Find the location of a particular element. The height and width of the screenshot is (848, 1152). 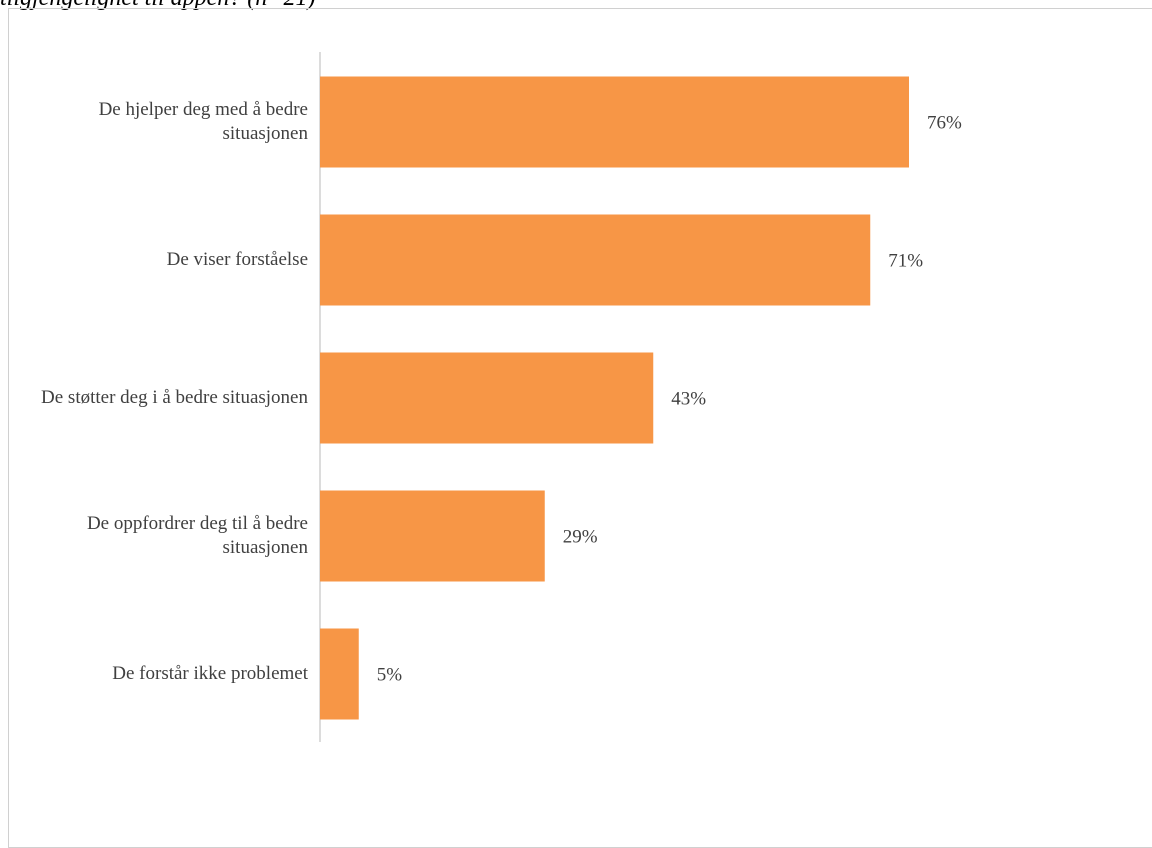

value-label: 5% is located at coordinates (390, 674).